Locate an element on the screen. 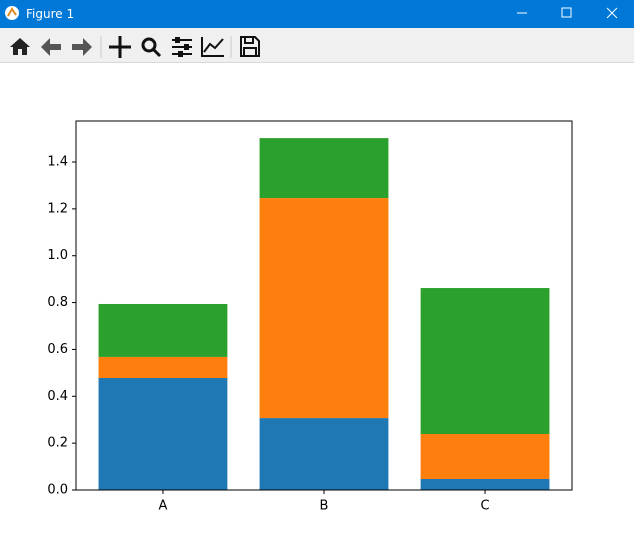 The height and width of the screenshot is (539, 634). edit-axis-button is located at coordinates (212, 47).